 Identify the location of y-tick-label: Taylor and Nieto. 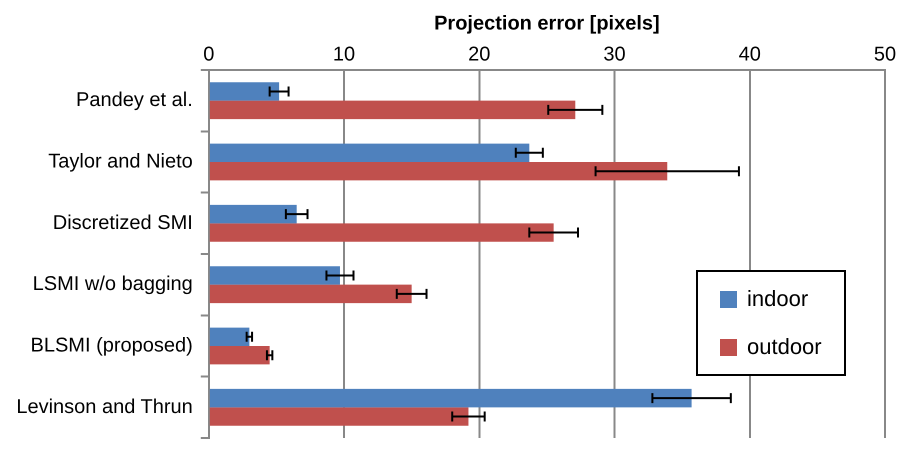
(120, 161).